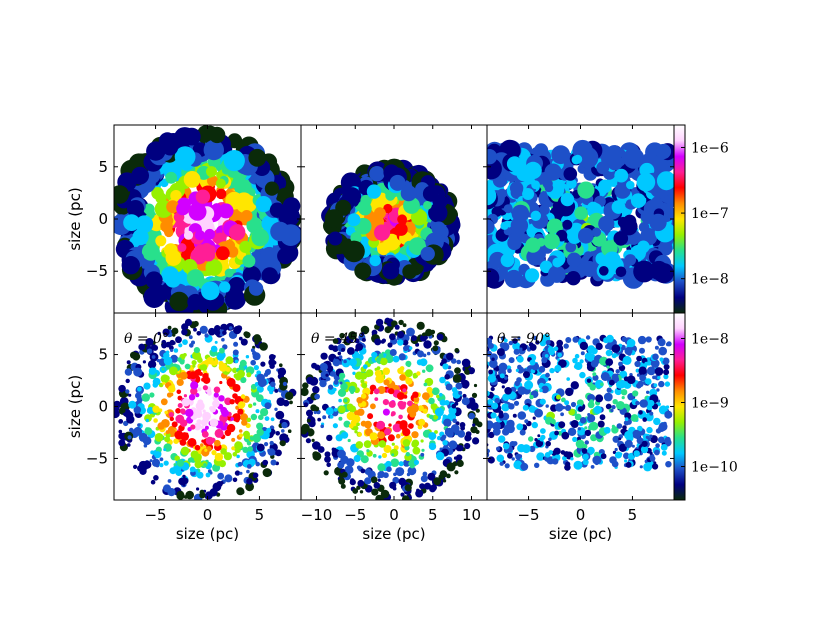  What do you see at coordinates (710, 339) in the screenshot?
I see `colorbar-tick-label: 1e−8` at bounding box center [710, 339].